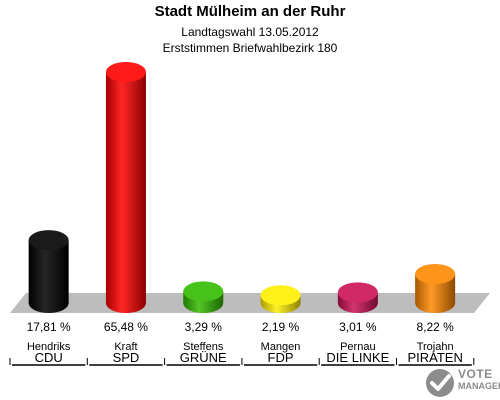 The width and height of the screenshot is (500, 400). I want to click on checkmark-icon, so click(440, 383).